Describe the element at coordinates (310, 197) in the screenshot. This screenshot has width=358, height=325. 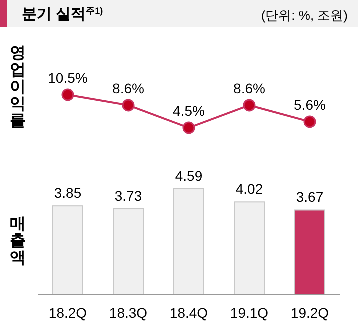
I see `data-label: 3.67` at that location.